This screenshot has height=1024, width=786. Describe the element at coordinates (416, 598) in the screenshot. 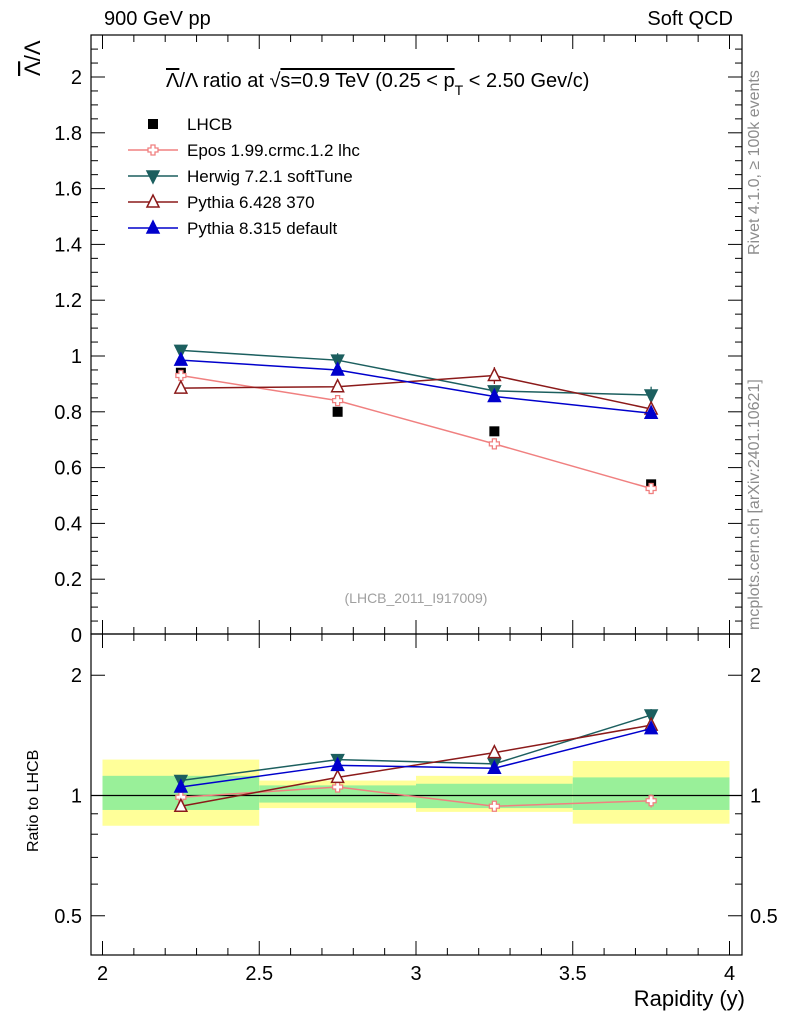

I see `analysis-tag: (LHCB_2011_I917009)` at that location.